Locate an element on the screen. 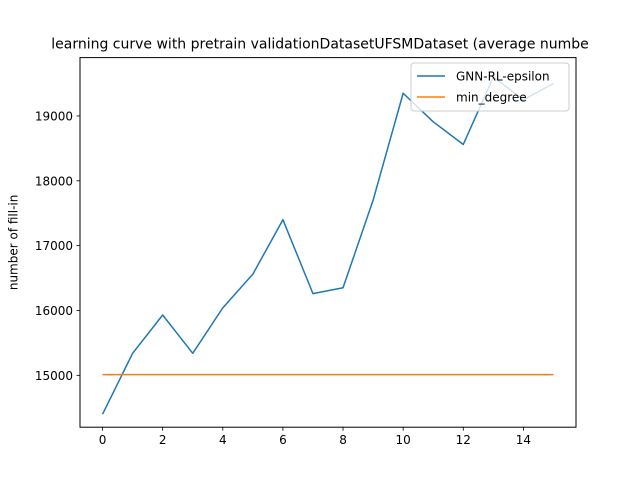  x-tick-label: 12 is located at coordinates (463, 440).